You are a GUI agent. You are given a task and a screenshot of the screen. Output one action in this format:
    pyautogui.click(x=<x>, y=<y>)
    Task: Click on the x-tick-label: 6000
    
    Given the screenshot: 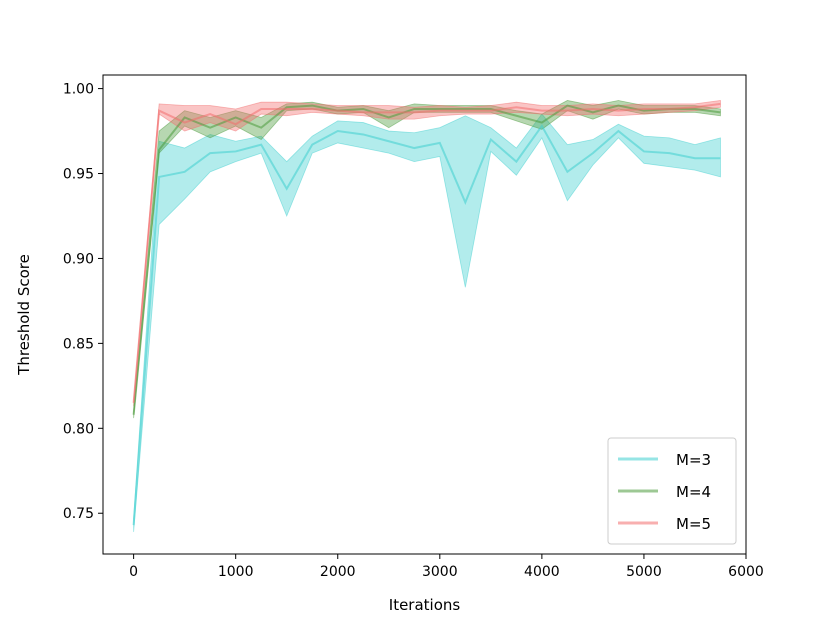 What is the action you would take?
    pyautogui.click(x=746, y=572)
    